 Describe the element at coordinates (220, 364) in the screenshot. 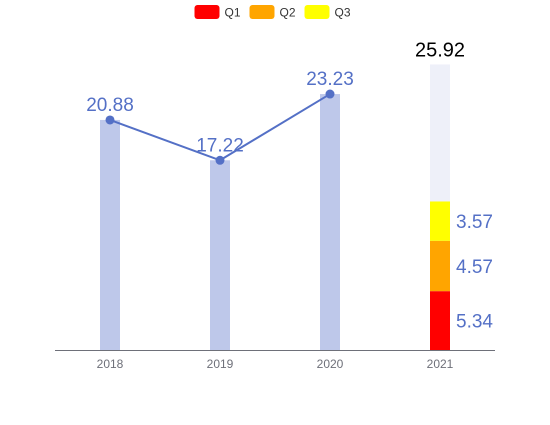

I see `x-tick-label-2019: 2019` at that location.